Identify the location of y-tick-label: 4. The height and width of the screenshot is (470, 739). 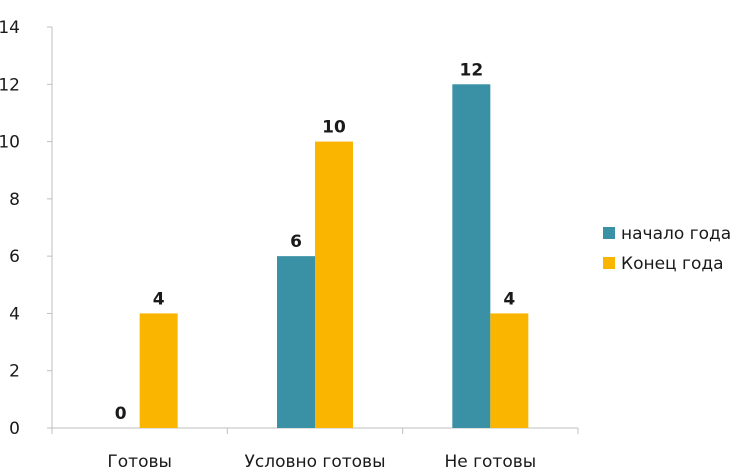
(14, 314).